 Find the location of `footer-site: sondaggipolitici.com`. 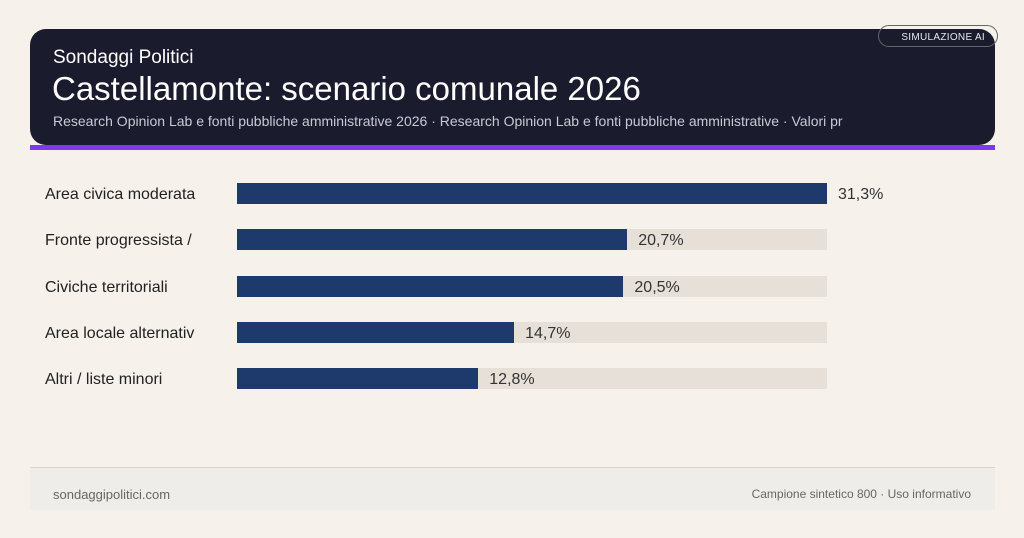

footer-site: sondaggipolitici.com is located at coordinates (112, 494).